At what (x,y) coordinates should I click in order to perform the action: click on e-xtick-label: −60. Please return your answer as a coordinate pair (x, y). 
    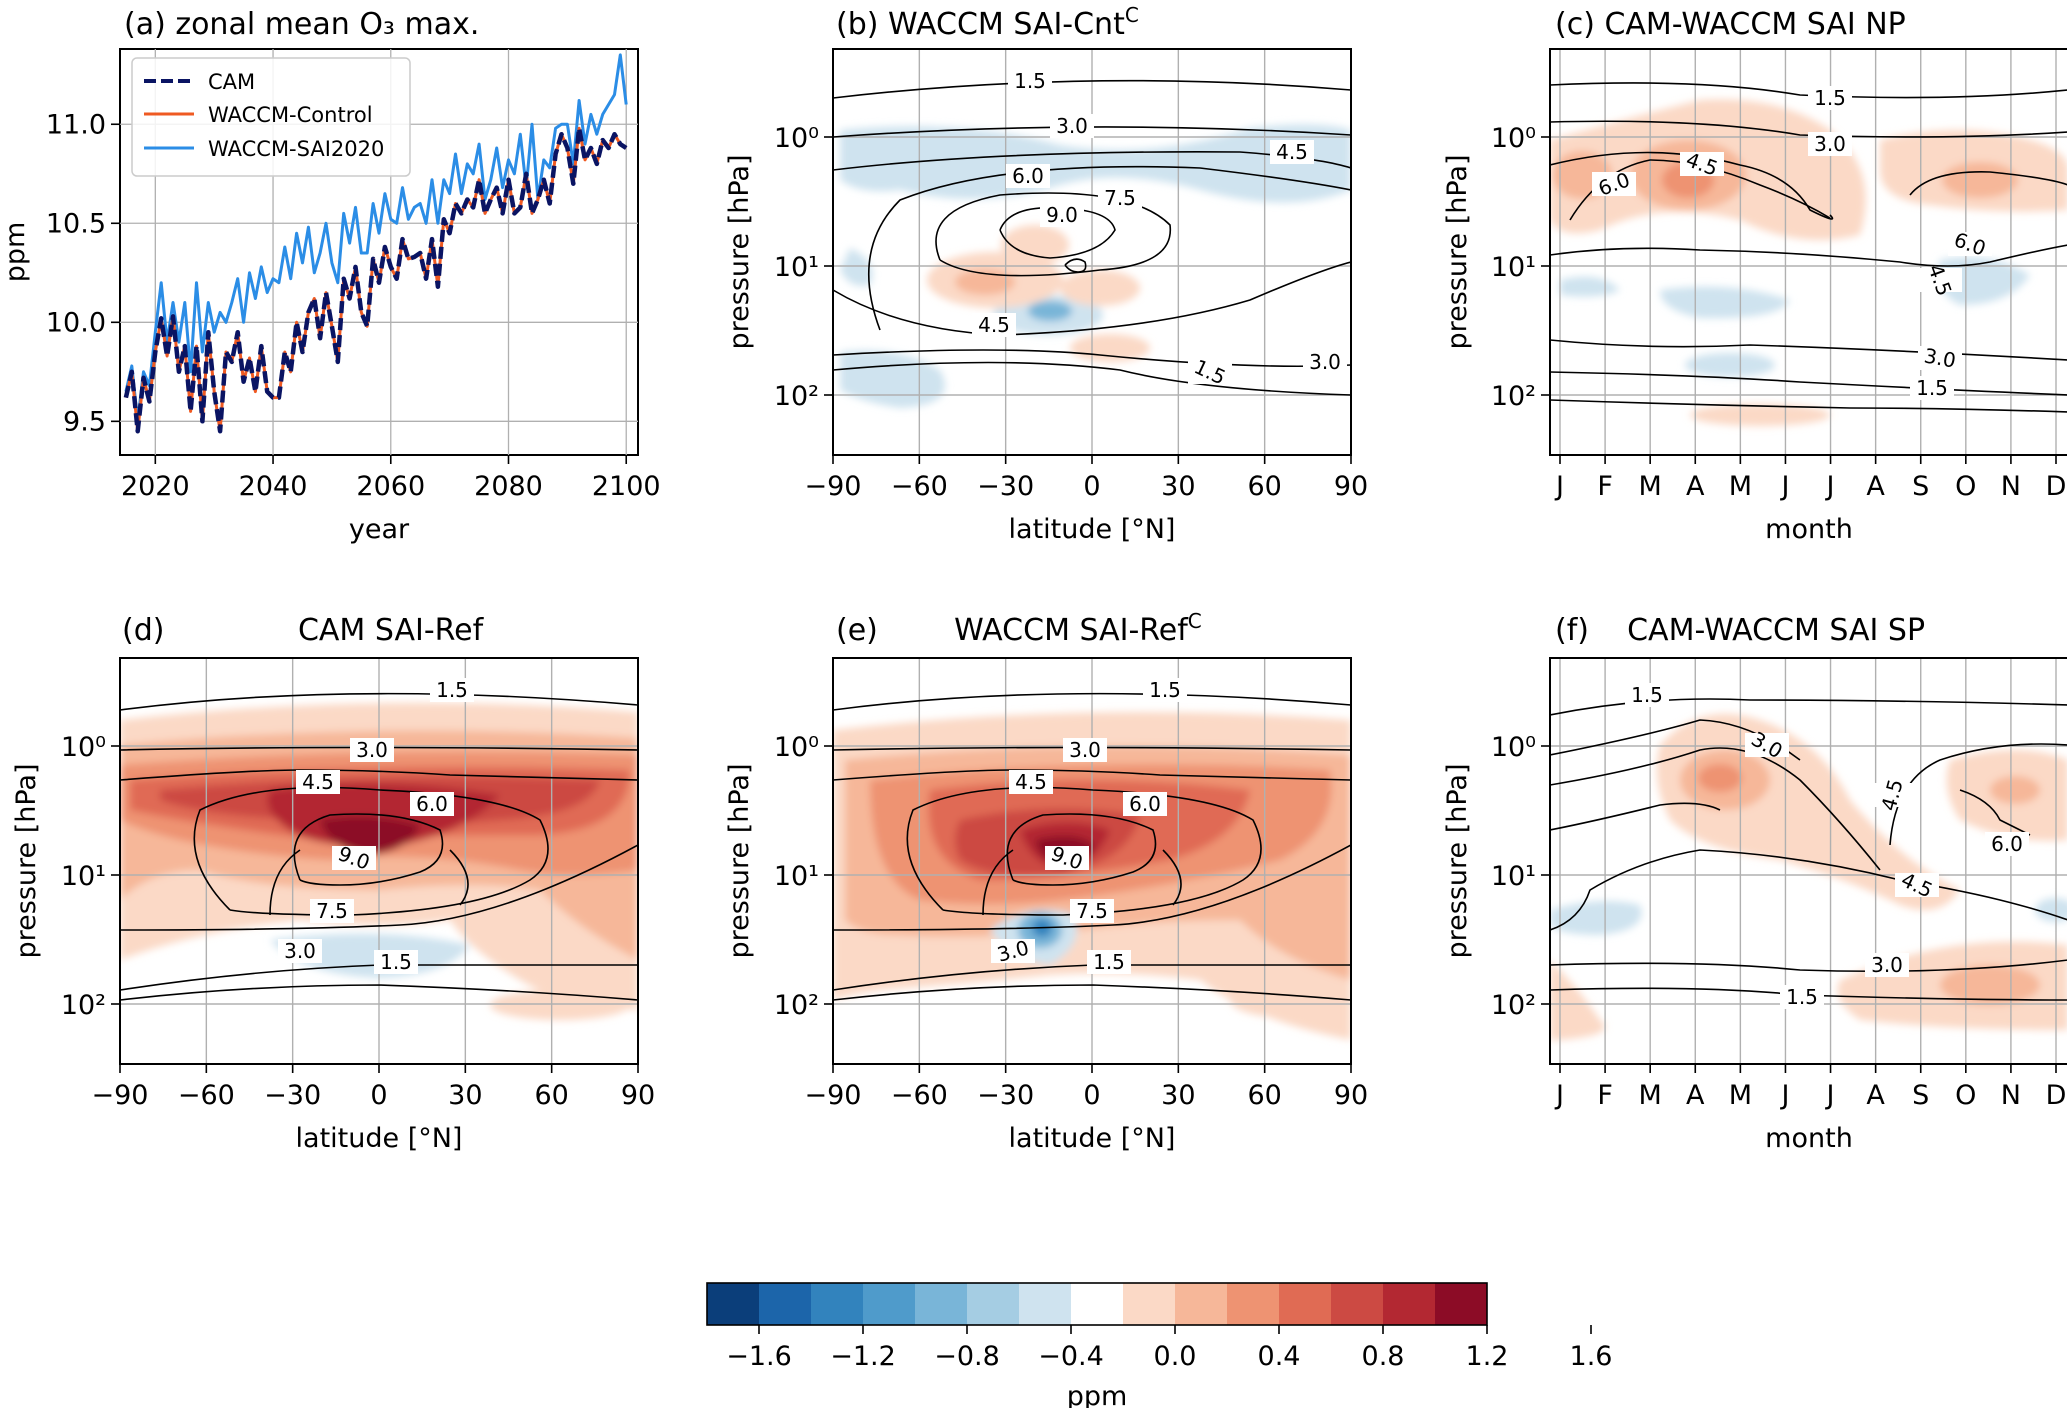
    Looking at the image, I should click on (919, 1095).